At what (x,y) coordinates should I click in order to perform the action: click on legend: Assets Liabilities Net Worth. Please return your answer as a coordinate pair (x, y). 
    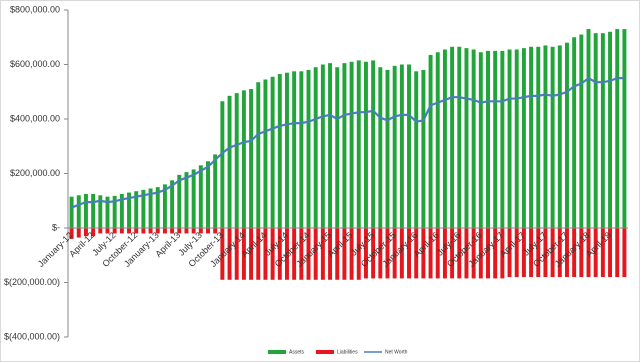
    Looking at the image, I should click on (338, 352).